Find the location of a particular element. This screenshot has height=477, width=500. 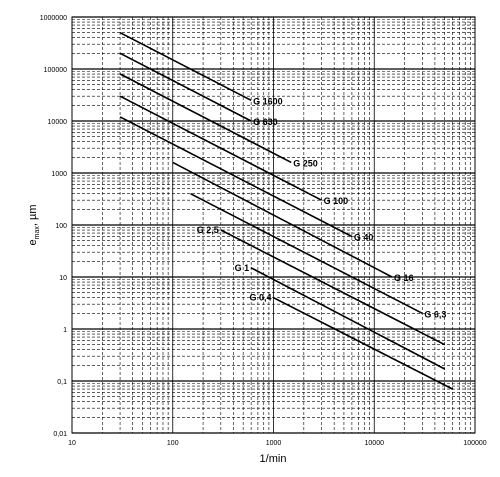

y-axis-label: emax, µm is located at coordinates (34, 225).